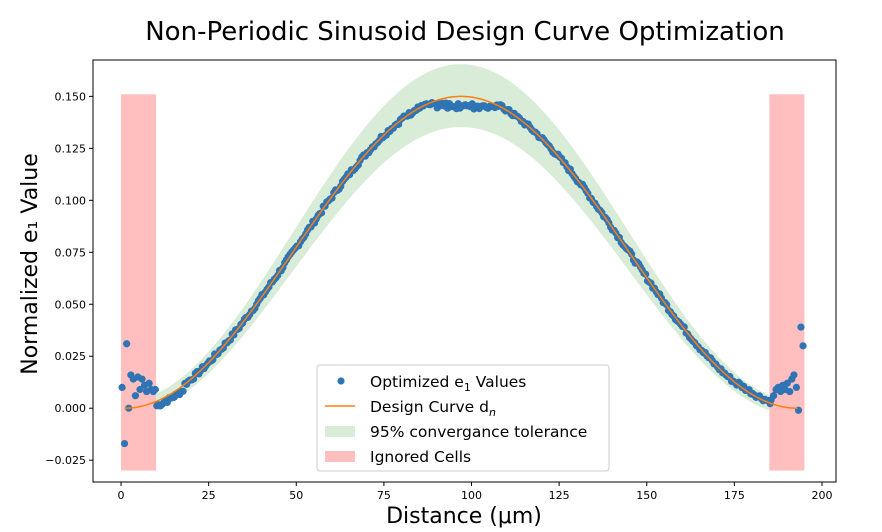 Image resolution: width=882 pixels, height=532 pixels. Describe the element at coordinates (420, 457) in the screenshot. I see `legend-ignored-label: Ignored Cells` at that location.